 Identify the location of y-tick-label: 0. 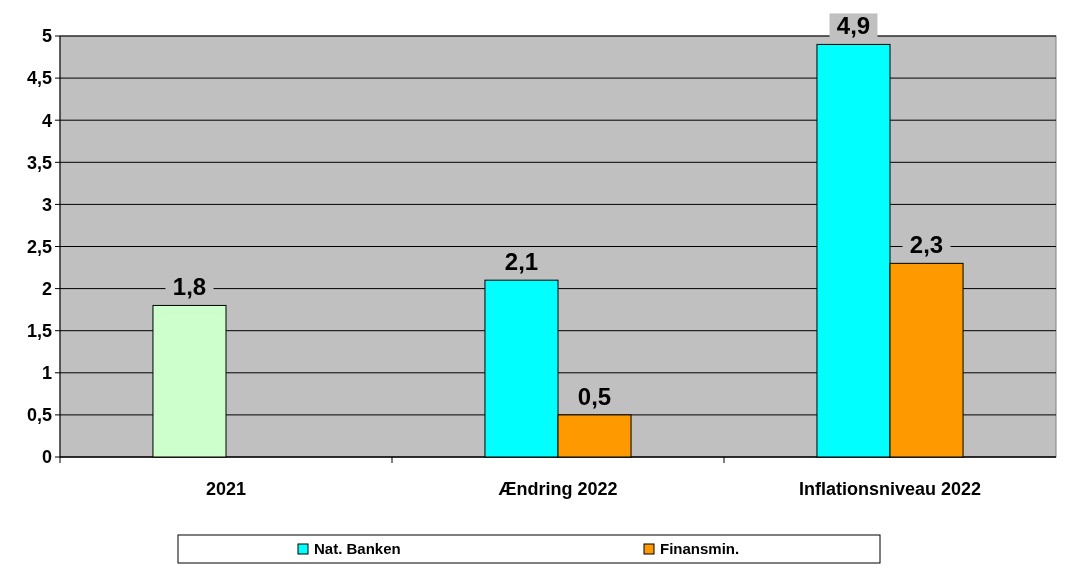
(46, 457).